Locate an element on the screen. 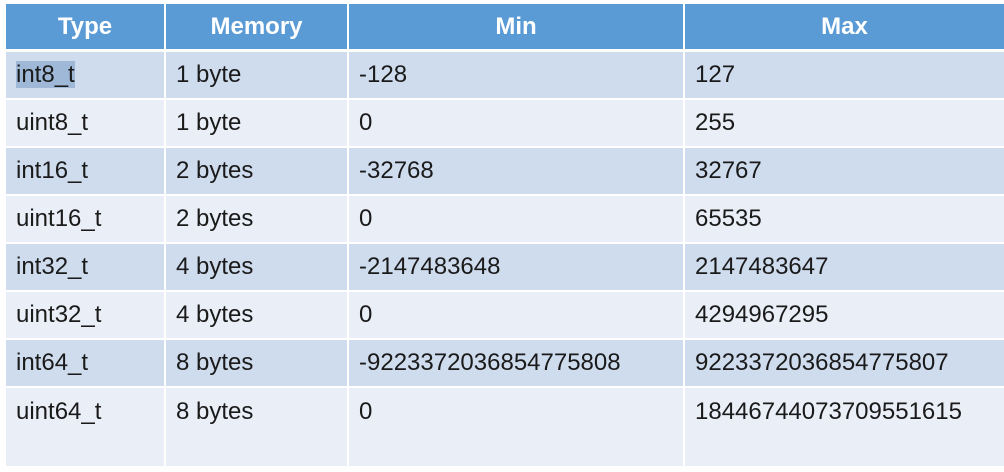 The height and width of the screenshot is (472, 1004). table-row: uint32_t 4 bytes 0 4294967295 is located at coordinates (505, 315).